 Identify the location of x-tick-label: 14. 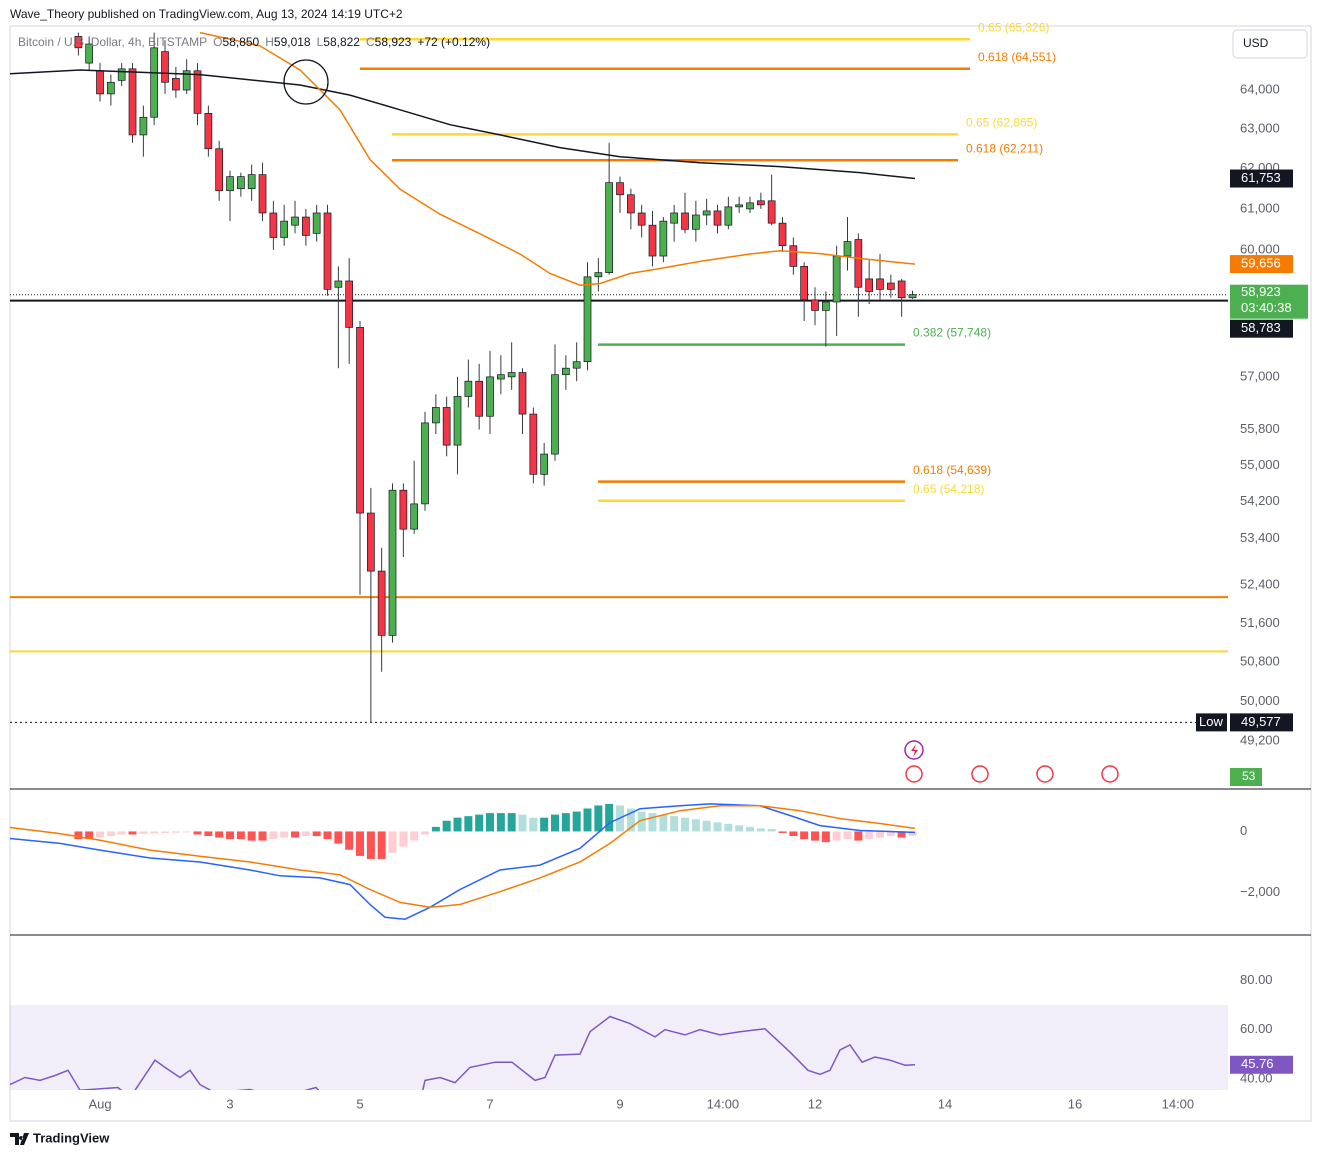
(945, 1103).